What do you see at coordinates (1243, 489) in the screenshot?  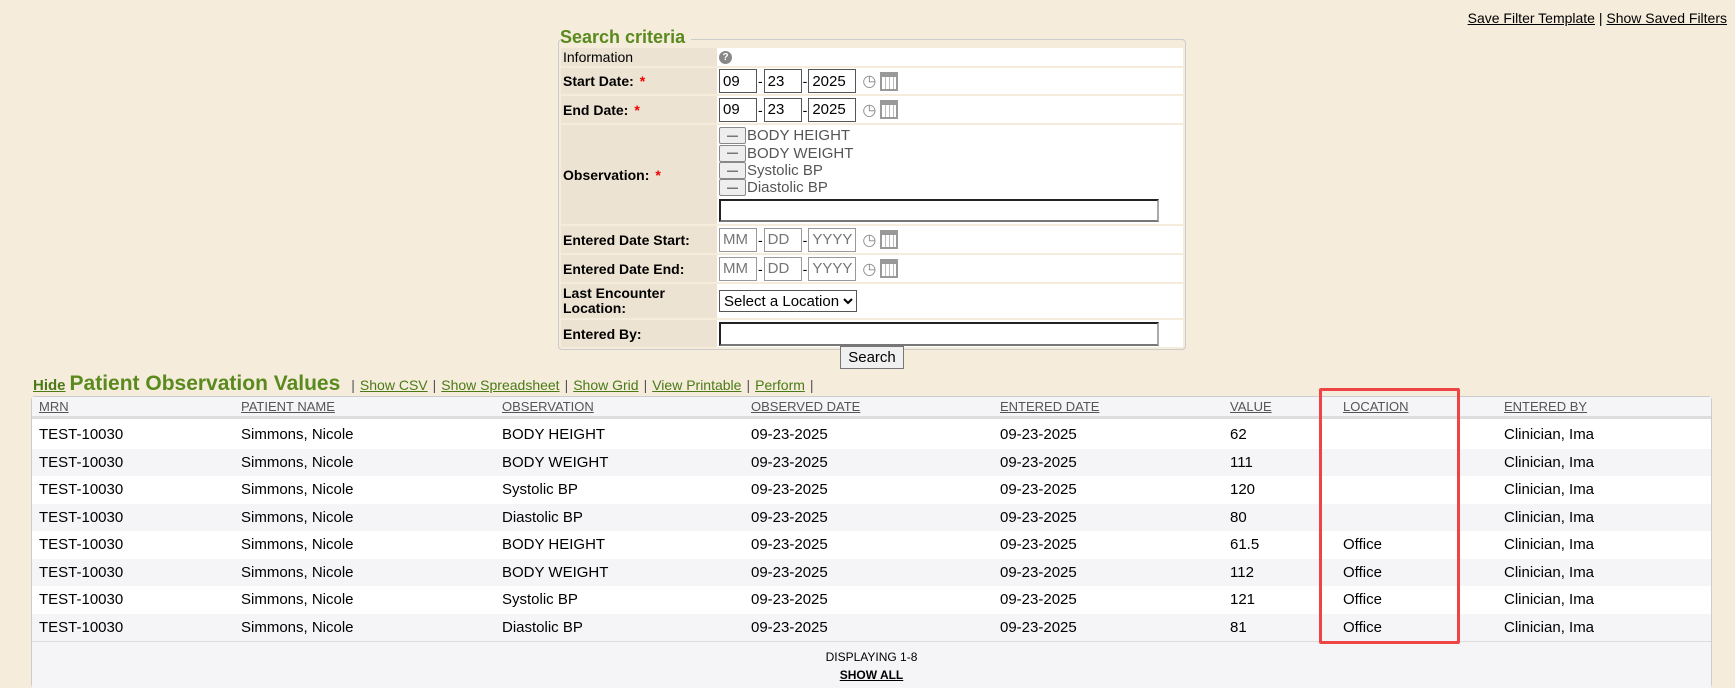 I see `cell-value: 120` at bounding box center [1243, 489].